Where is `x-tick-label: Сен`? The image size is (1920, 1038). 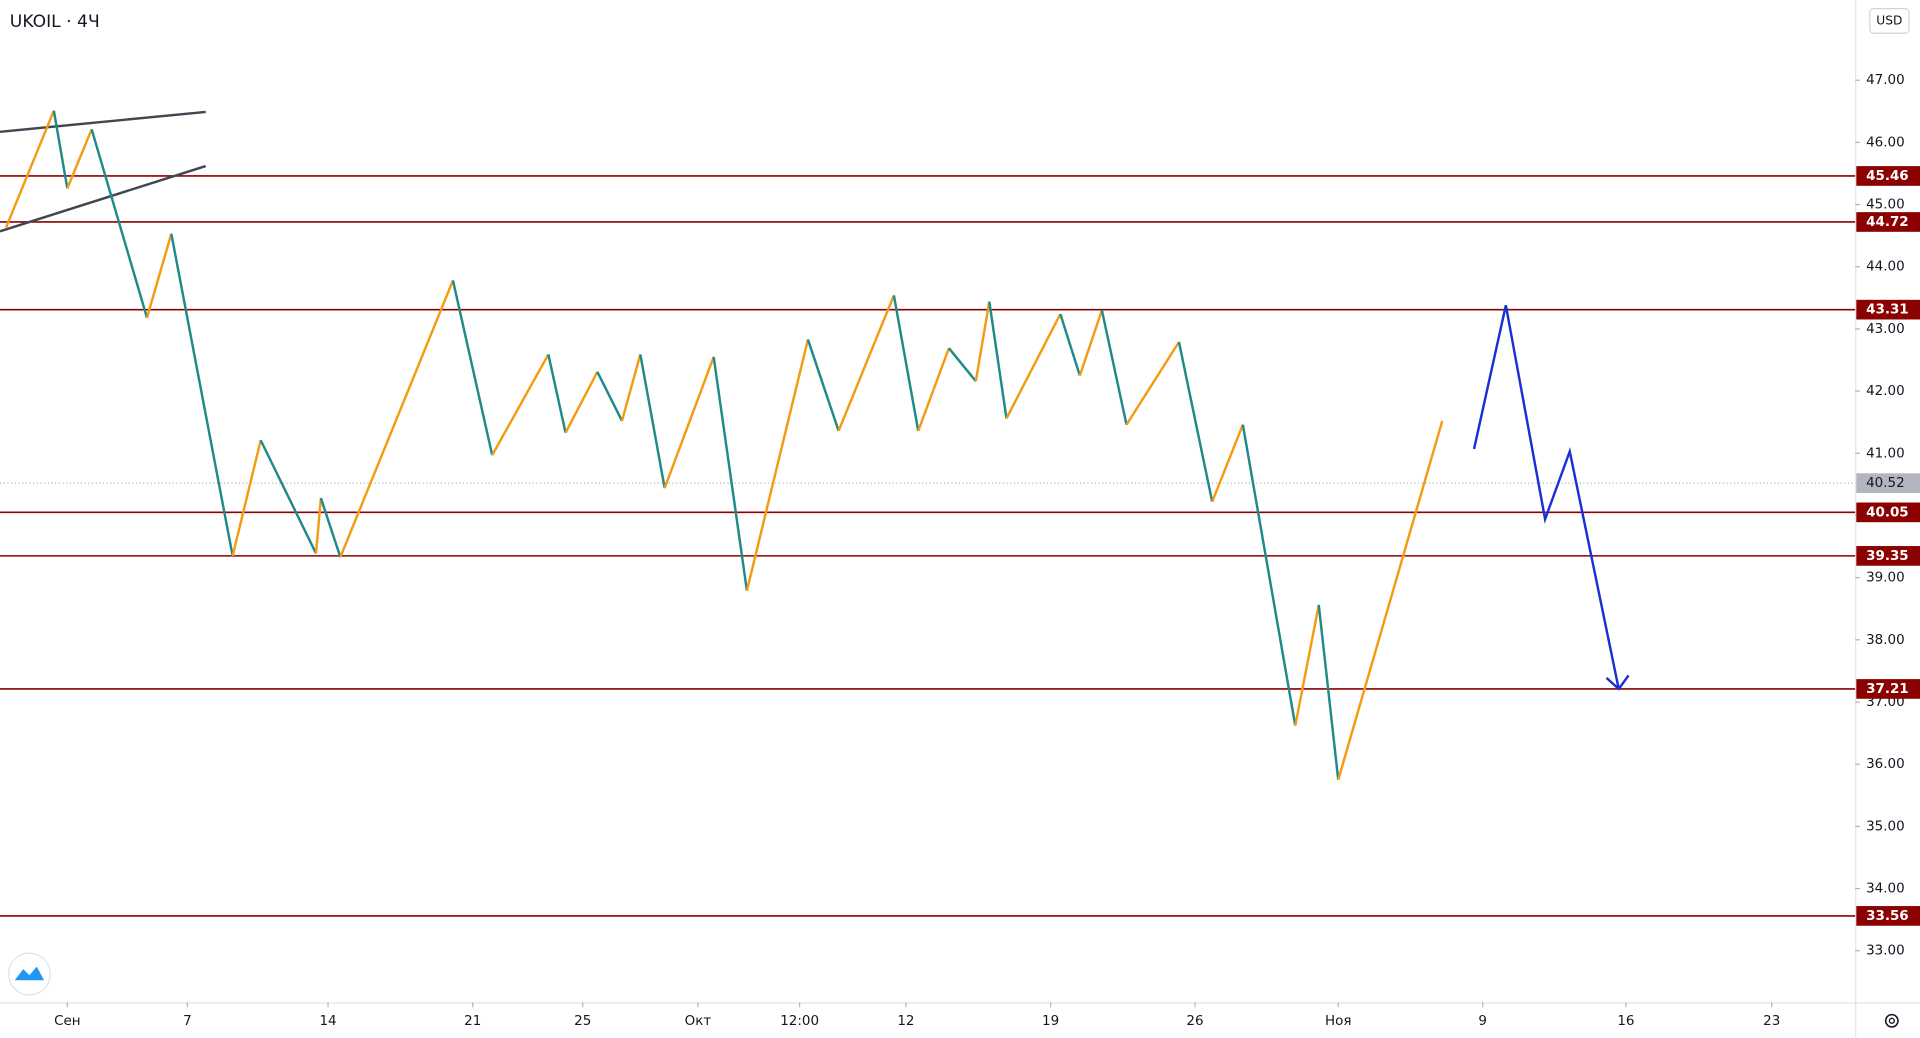
x-tick-label: Сен is located at coordinates (67, 1021).